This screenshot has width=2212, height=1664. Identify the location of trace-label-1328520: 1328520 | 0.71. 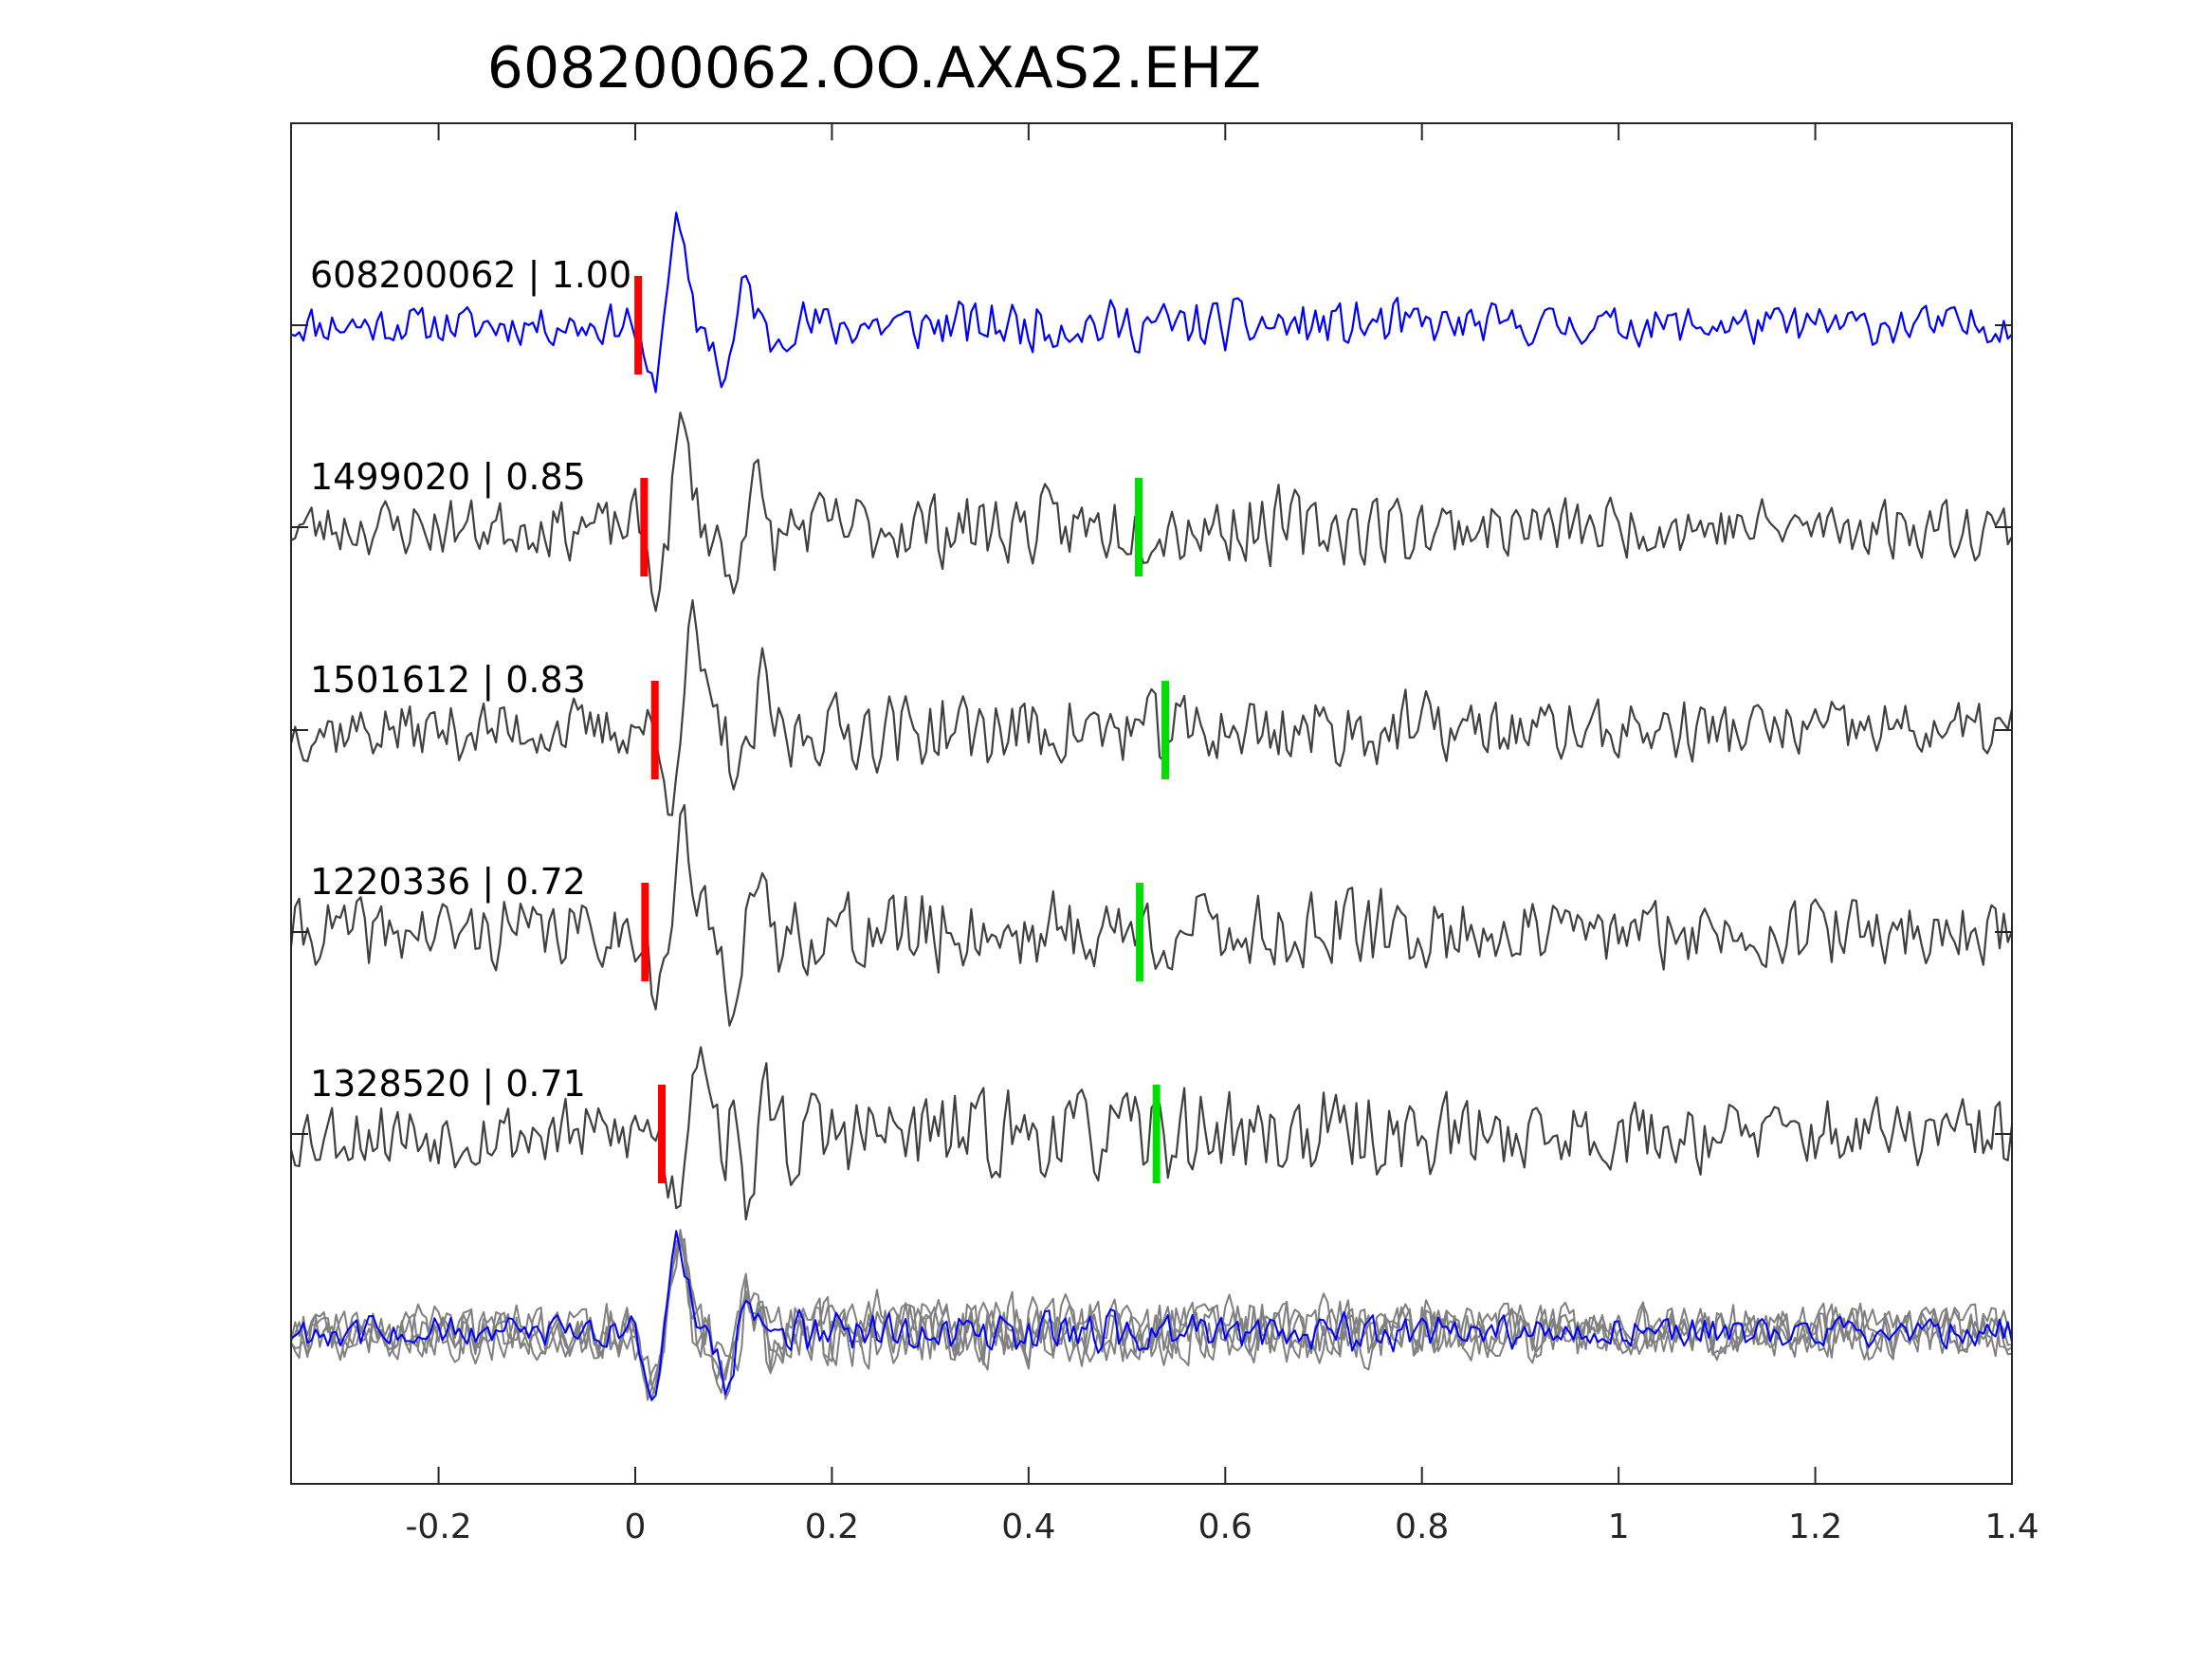
(448, 1084).